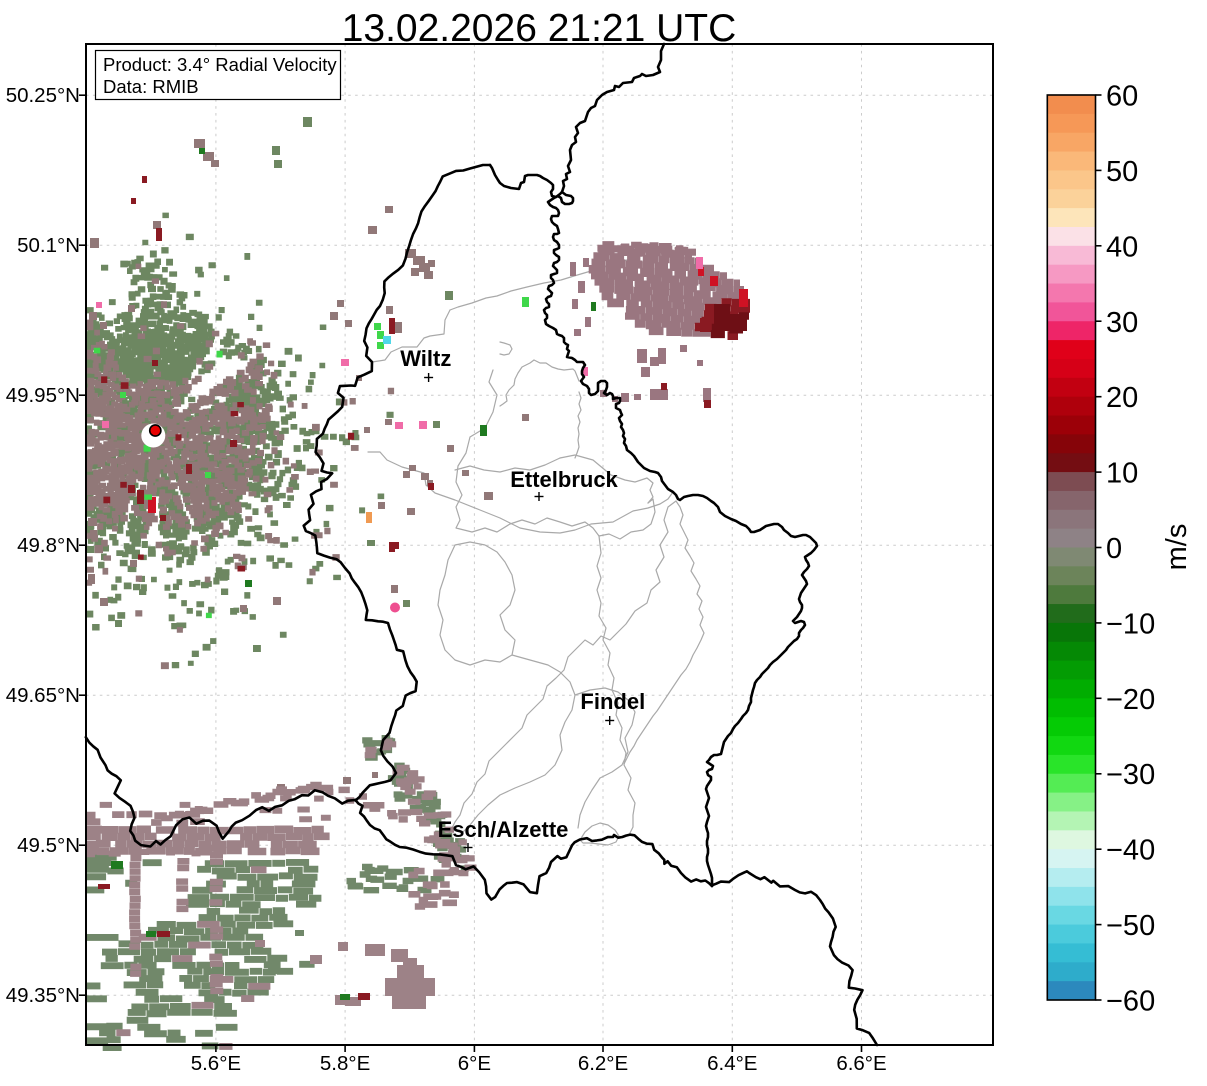  What do you see at coordinates (503, 829) in the screenshot?
I see `svg-text: Esch/Alzette` at bounding box center [503, 829].